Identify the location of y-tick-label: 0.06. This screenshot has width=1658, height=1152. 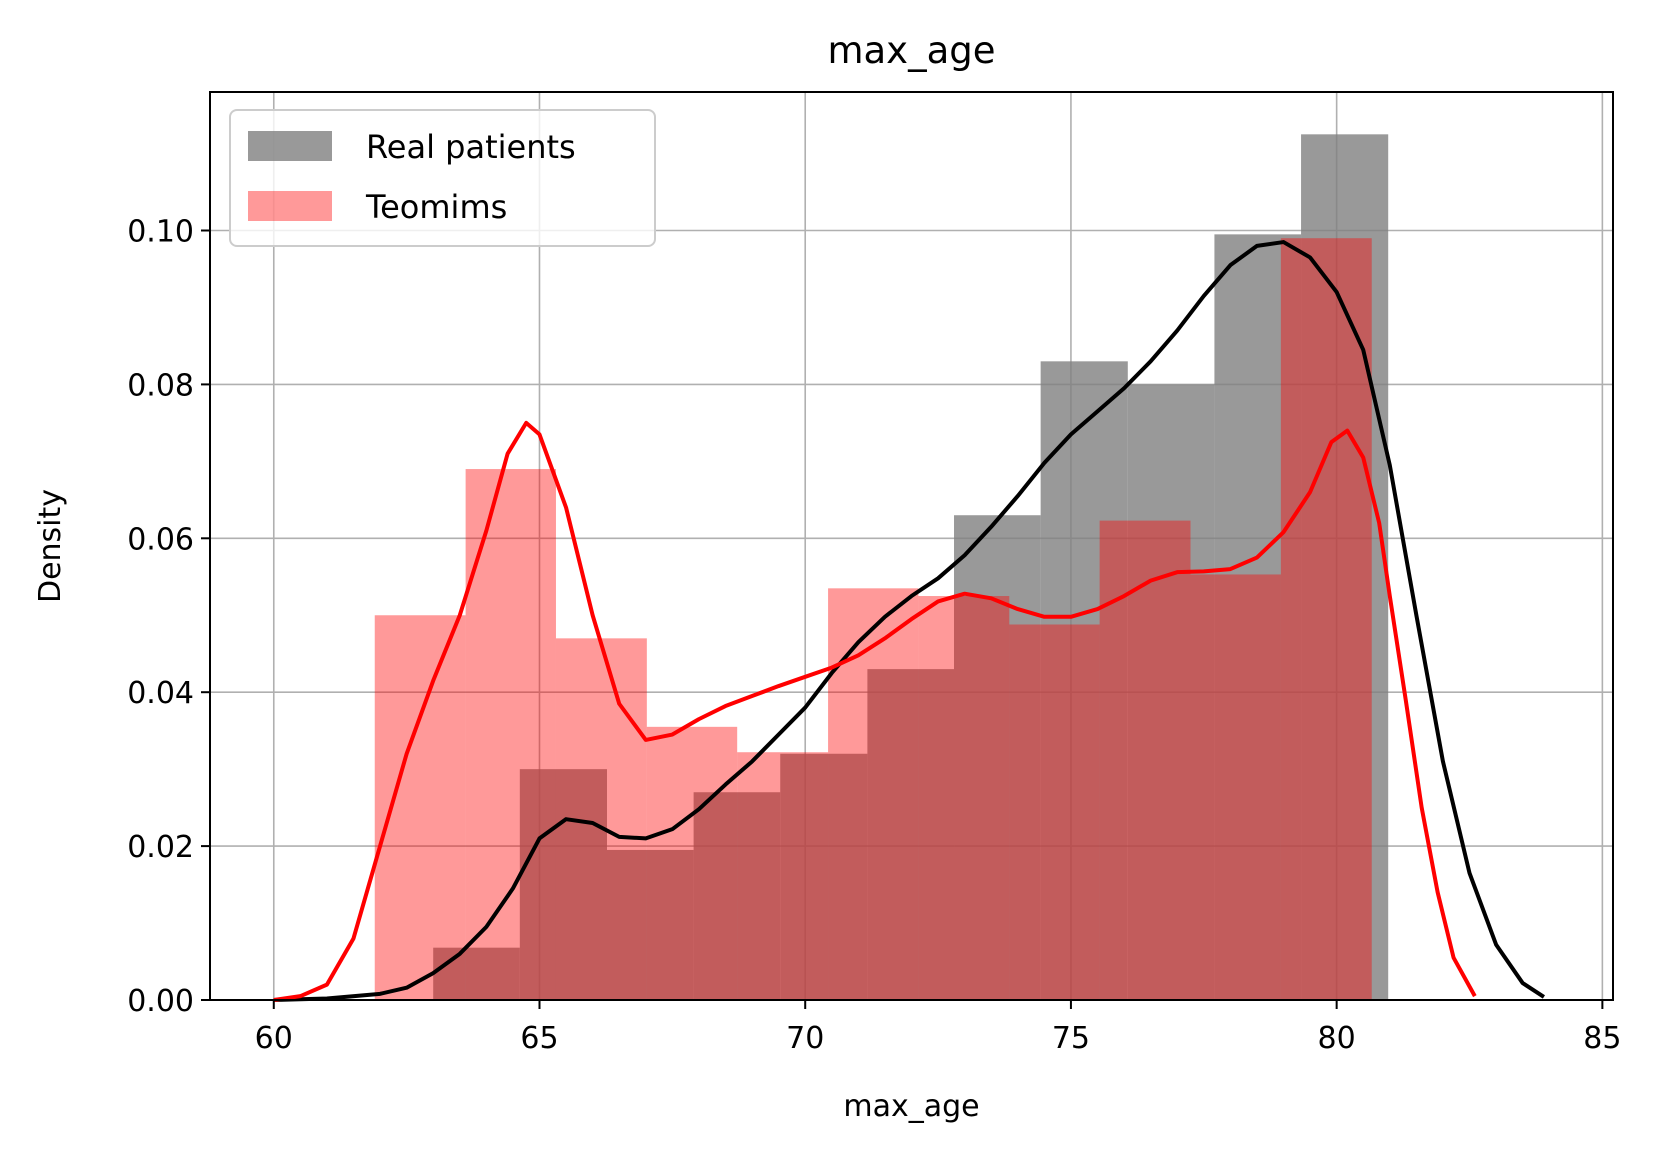
(160, 539).